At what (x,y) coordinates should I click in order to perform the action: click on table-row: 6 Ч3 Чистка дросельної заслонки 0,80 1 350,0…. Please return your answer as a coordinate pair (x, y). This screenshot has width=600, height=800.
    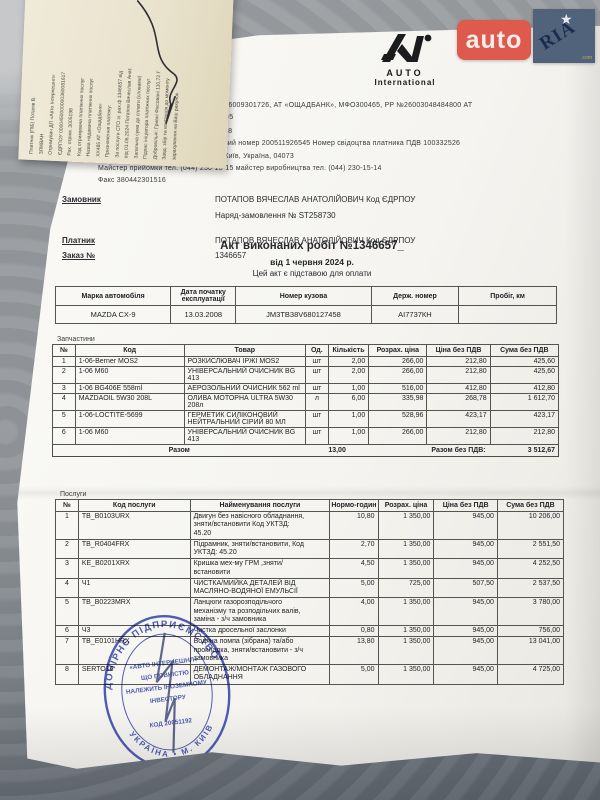
    Looking at the image, I should click on (310, 631).